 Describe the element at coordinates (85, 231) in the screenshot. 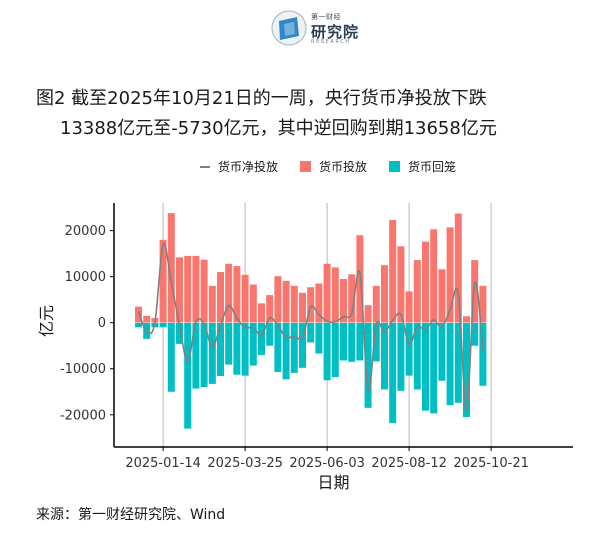

I see `y-tick-label: 20000` at that location.